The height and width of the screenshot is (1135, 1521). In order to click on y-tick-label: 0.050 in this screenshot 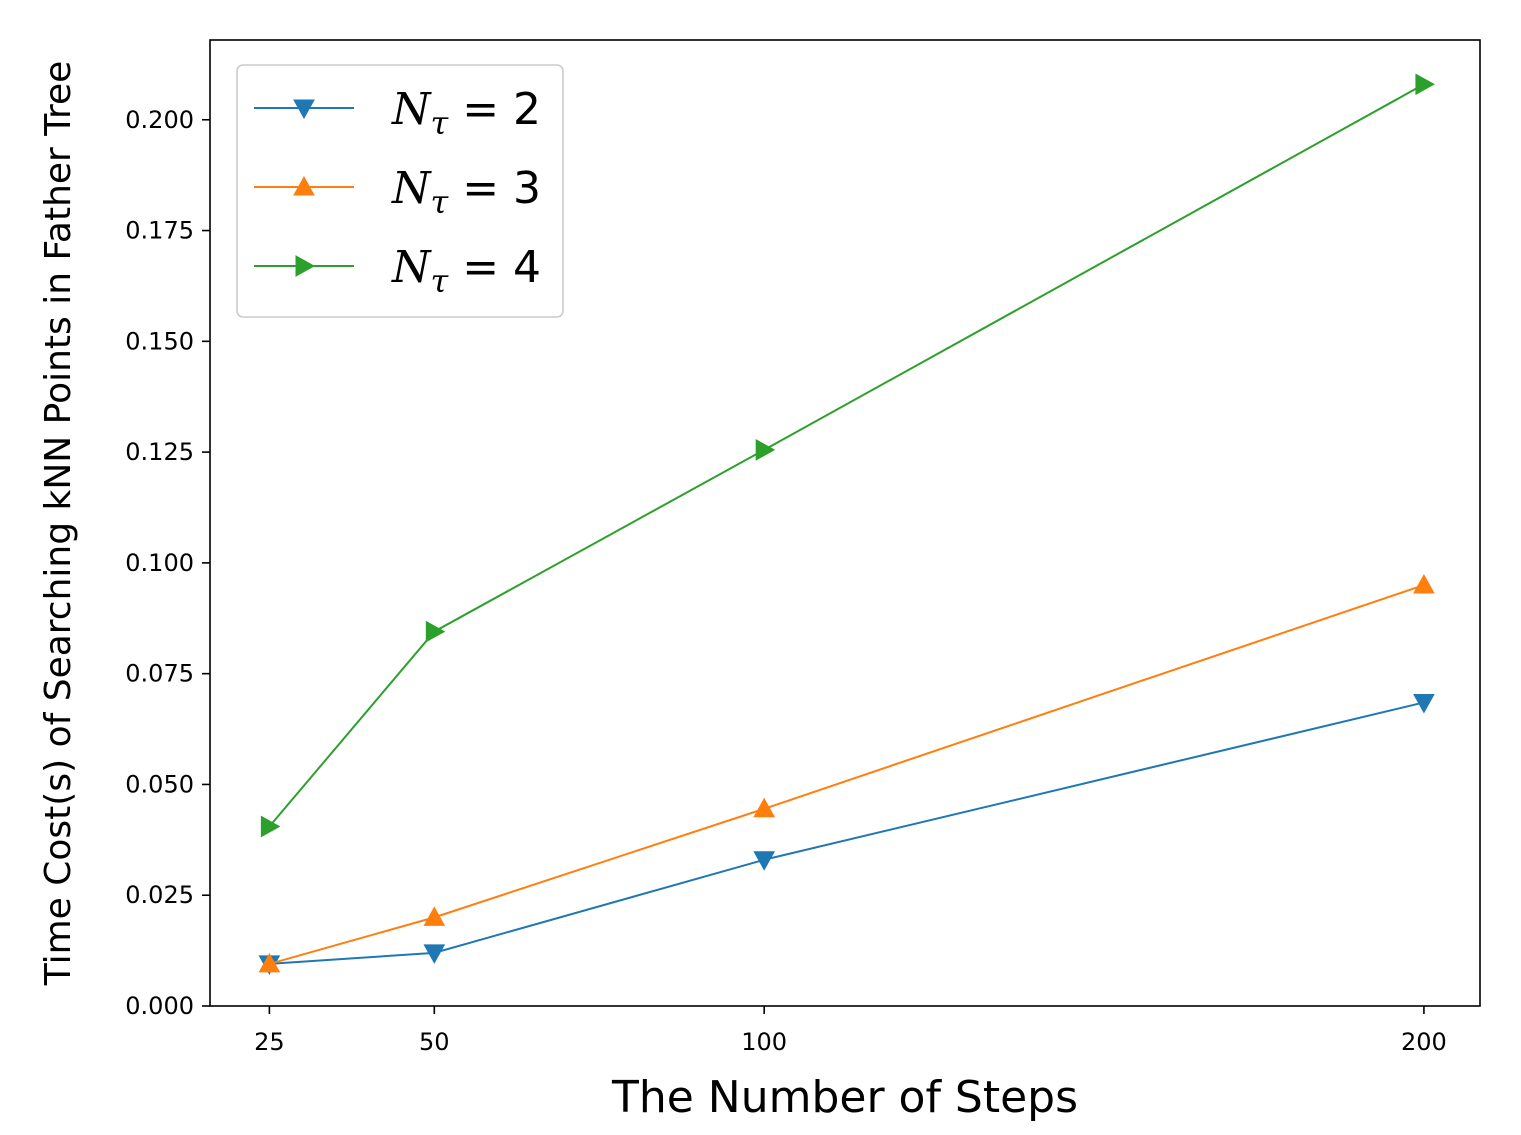, I will do `click(159, 784)`.